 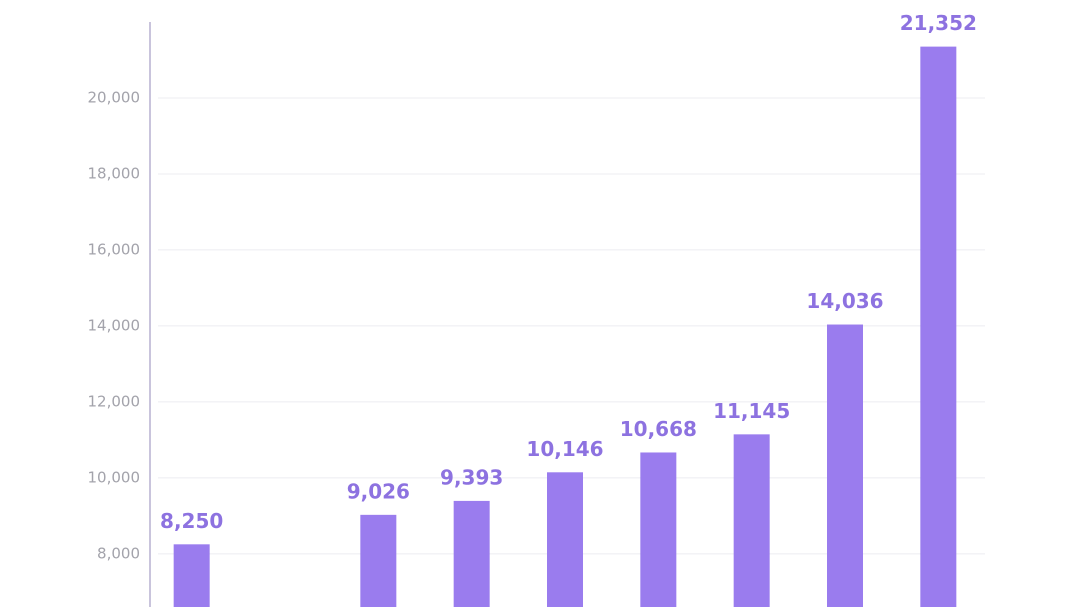 What do you see at coordinates (658, 429) in the screenshot?
I see `value-label: 10,668` at bounding box center [658, 429].